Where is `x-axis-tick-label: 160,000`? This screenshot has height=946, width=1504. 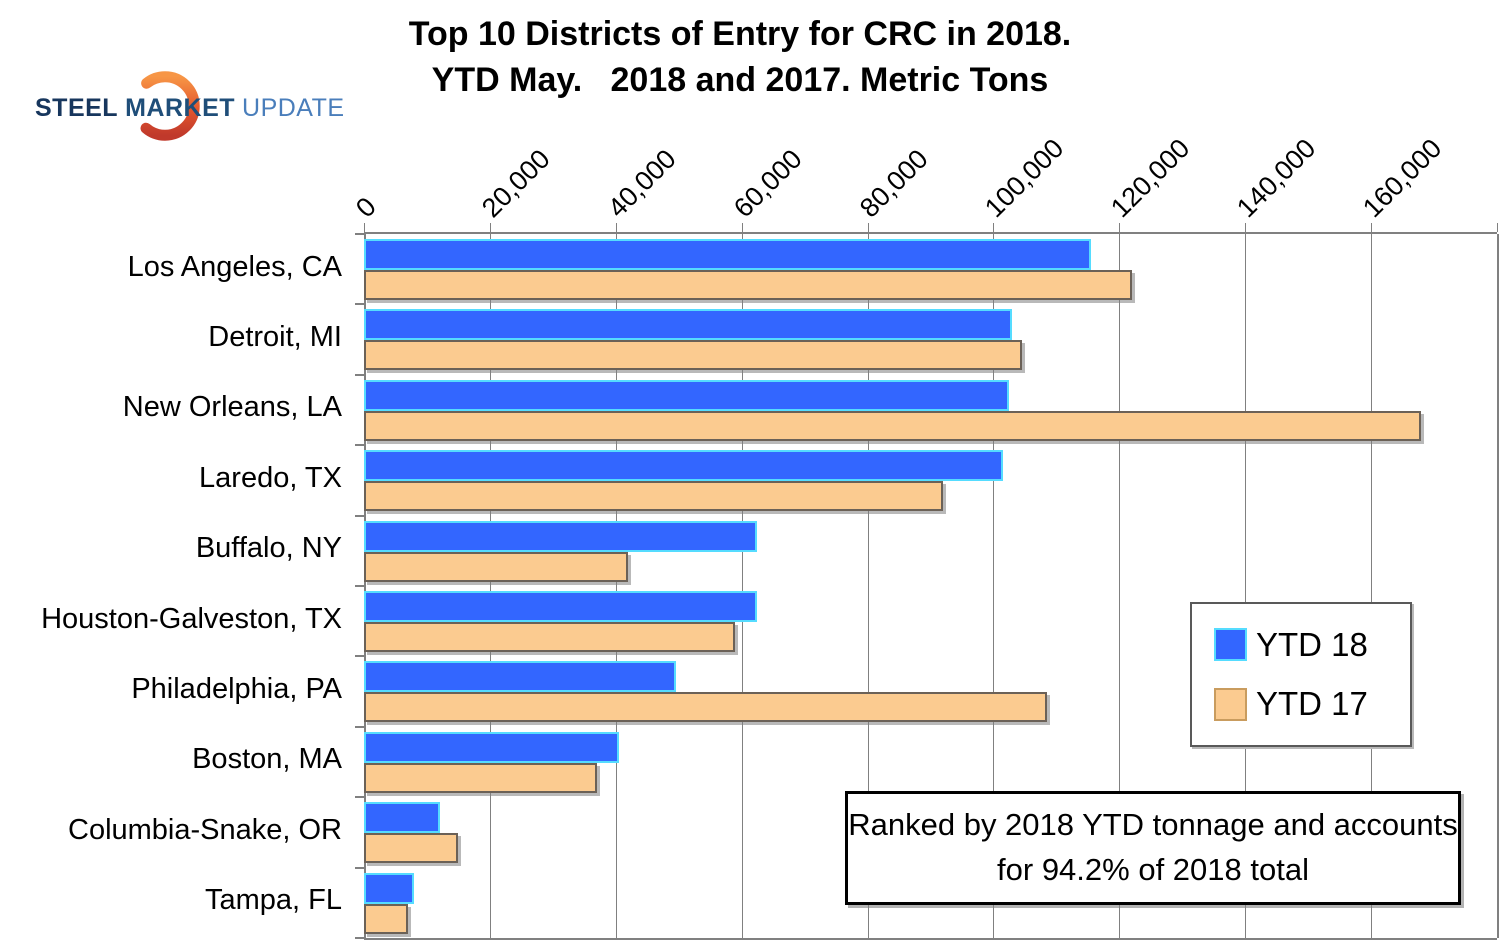
x-axis-tick-label: 160,000 is located at coordinates (1402, 178).